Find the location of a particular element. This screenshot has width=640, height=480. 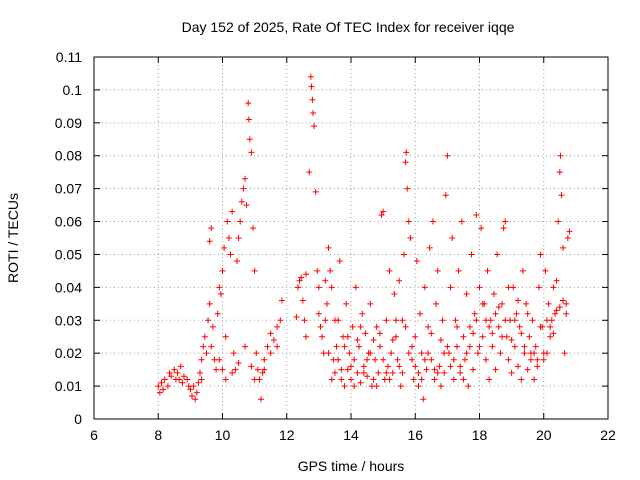

y-tick-label: 0.1 is located at coordinates (73, 90).